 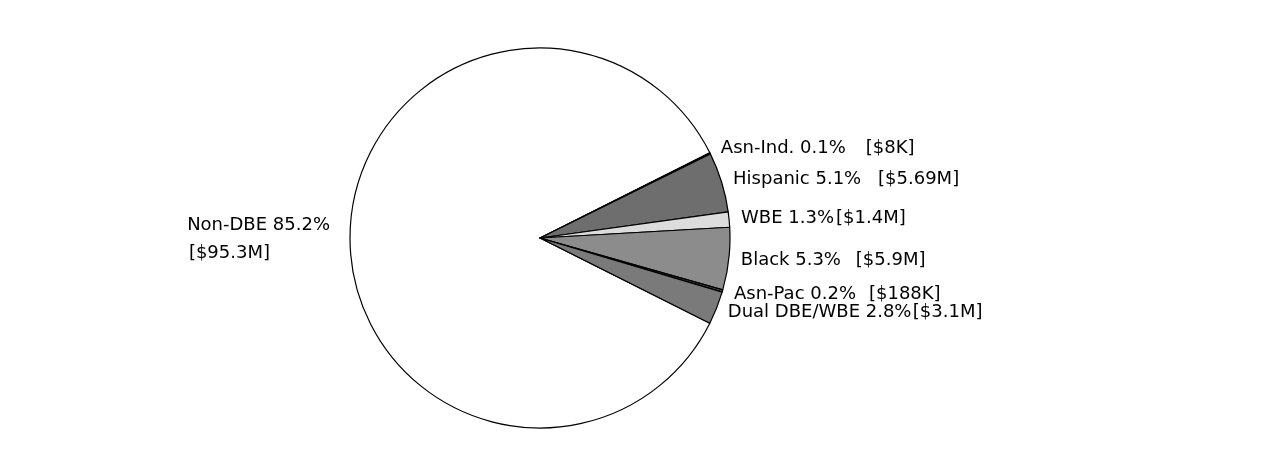 What do you see at coordinates (904, 293) in the screenshot?
I see `text: [$188K]` at bounding box center [904, 293].